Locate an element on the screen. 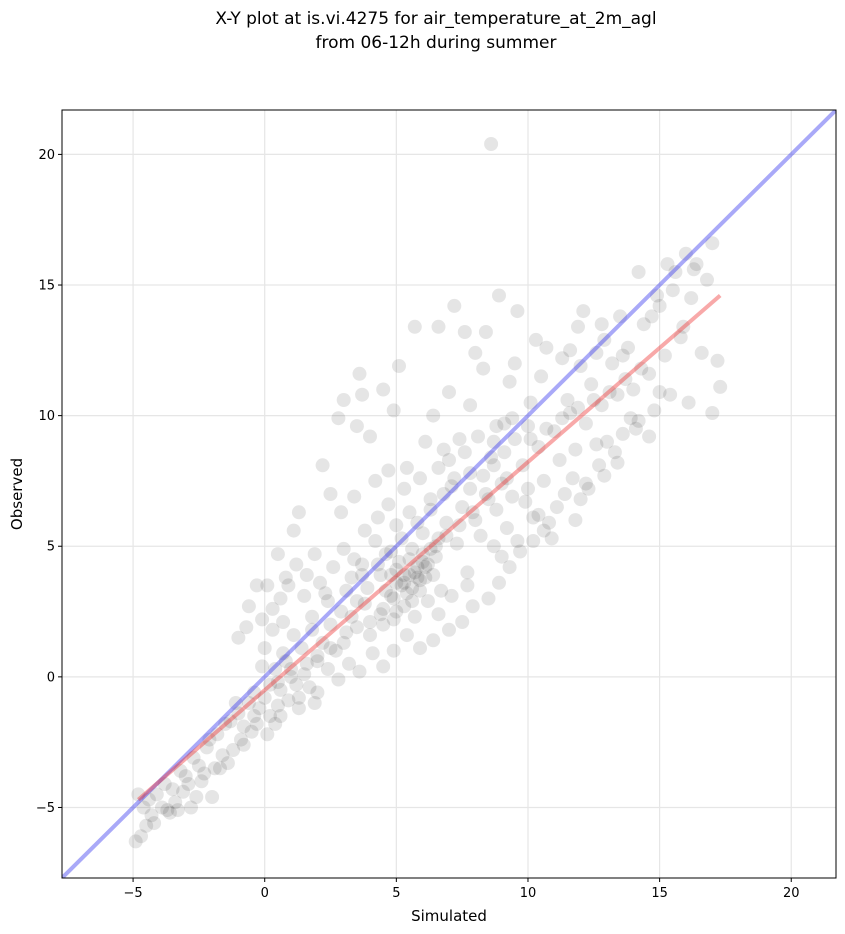 The width and height of the screenshot is (845, 934). y-tick-label: 20 is located at coordinates (46, 155).